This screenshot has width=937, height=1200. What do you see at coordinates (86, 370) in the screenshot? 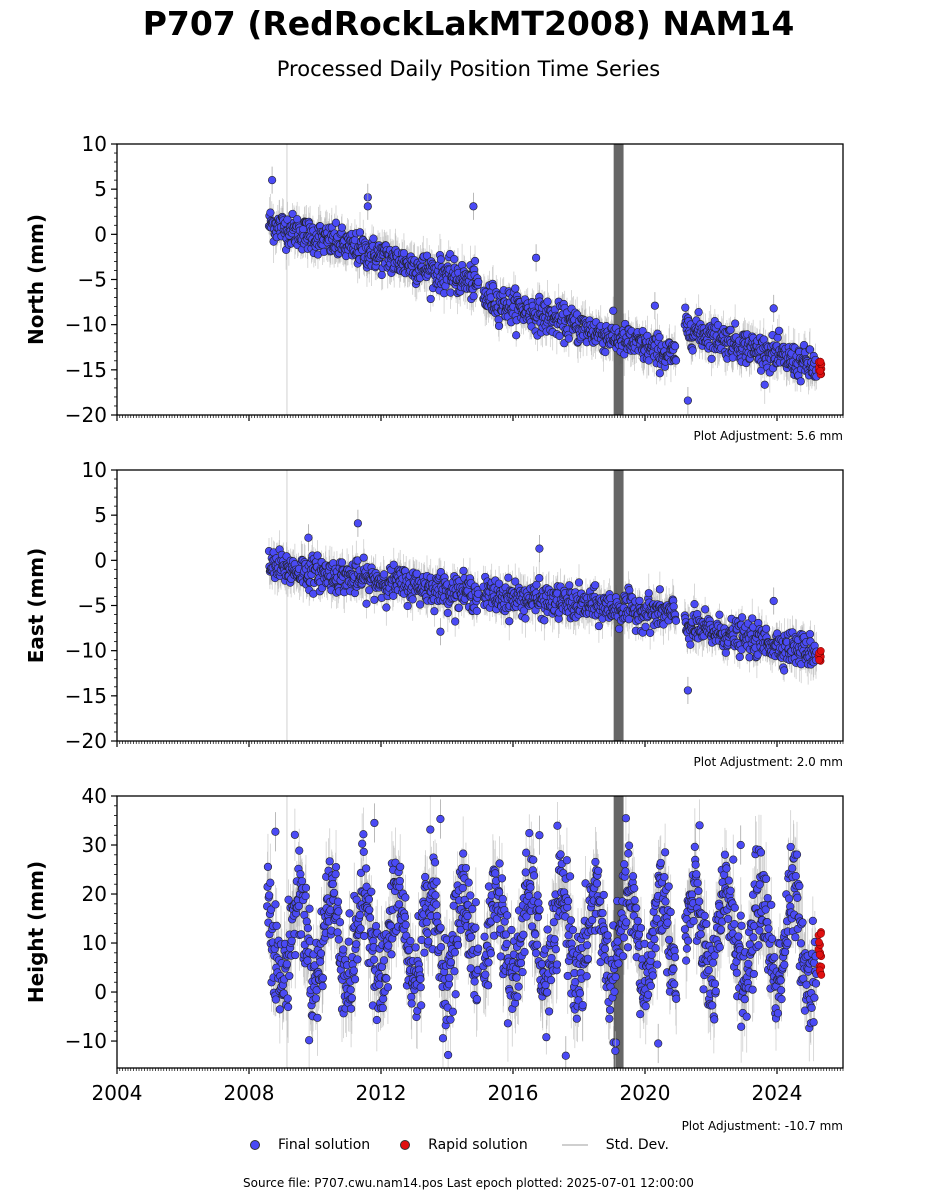
I see `y-tick-label: −15` at bounding box center [86, 370].